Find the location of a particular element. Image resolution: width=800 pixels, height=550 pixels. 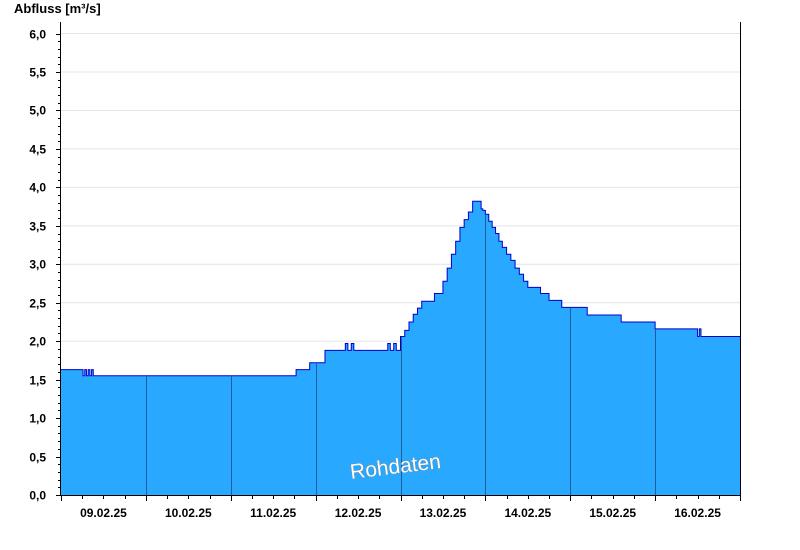

x-tick-label: 13.02.25 is located at coordinates (443, 513).